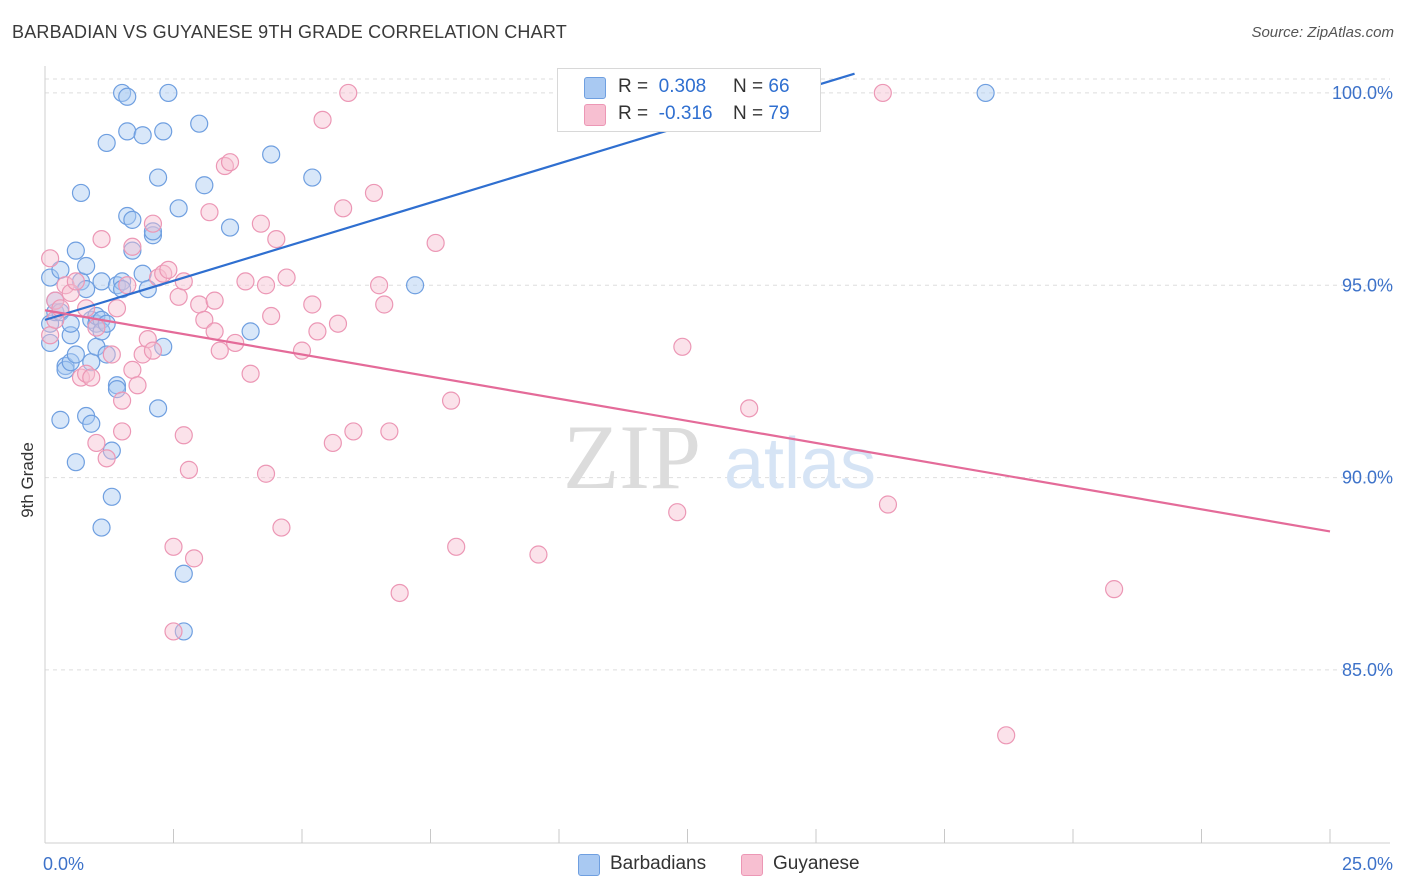  I want to click on legend-swatch-pink, so click(595, 115).